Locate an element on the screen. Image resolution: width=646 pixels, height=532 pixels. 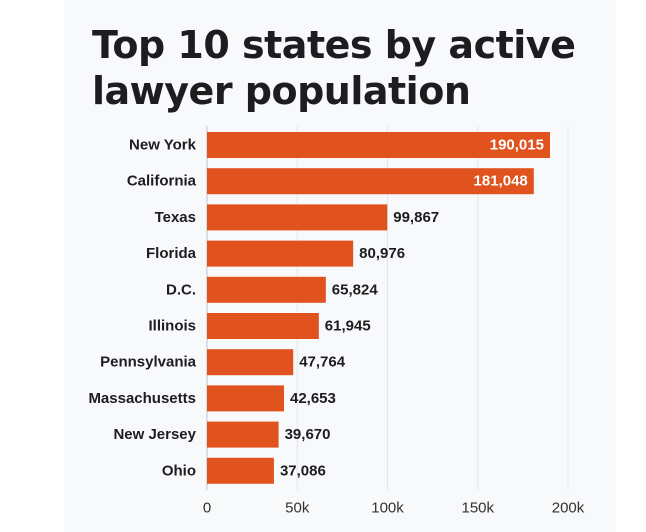
value-label: 65,824 is located at coordinates (355, 289).